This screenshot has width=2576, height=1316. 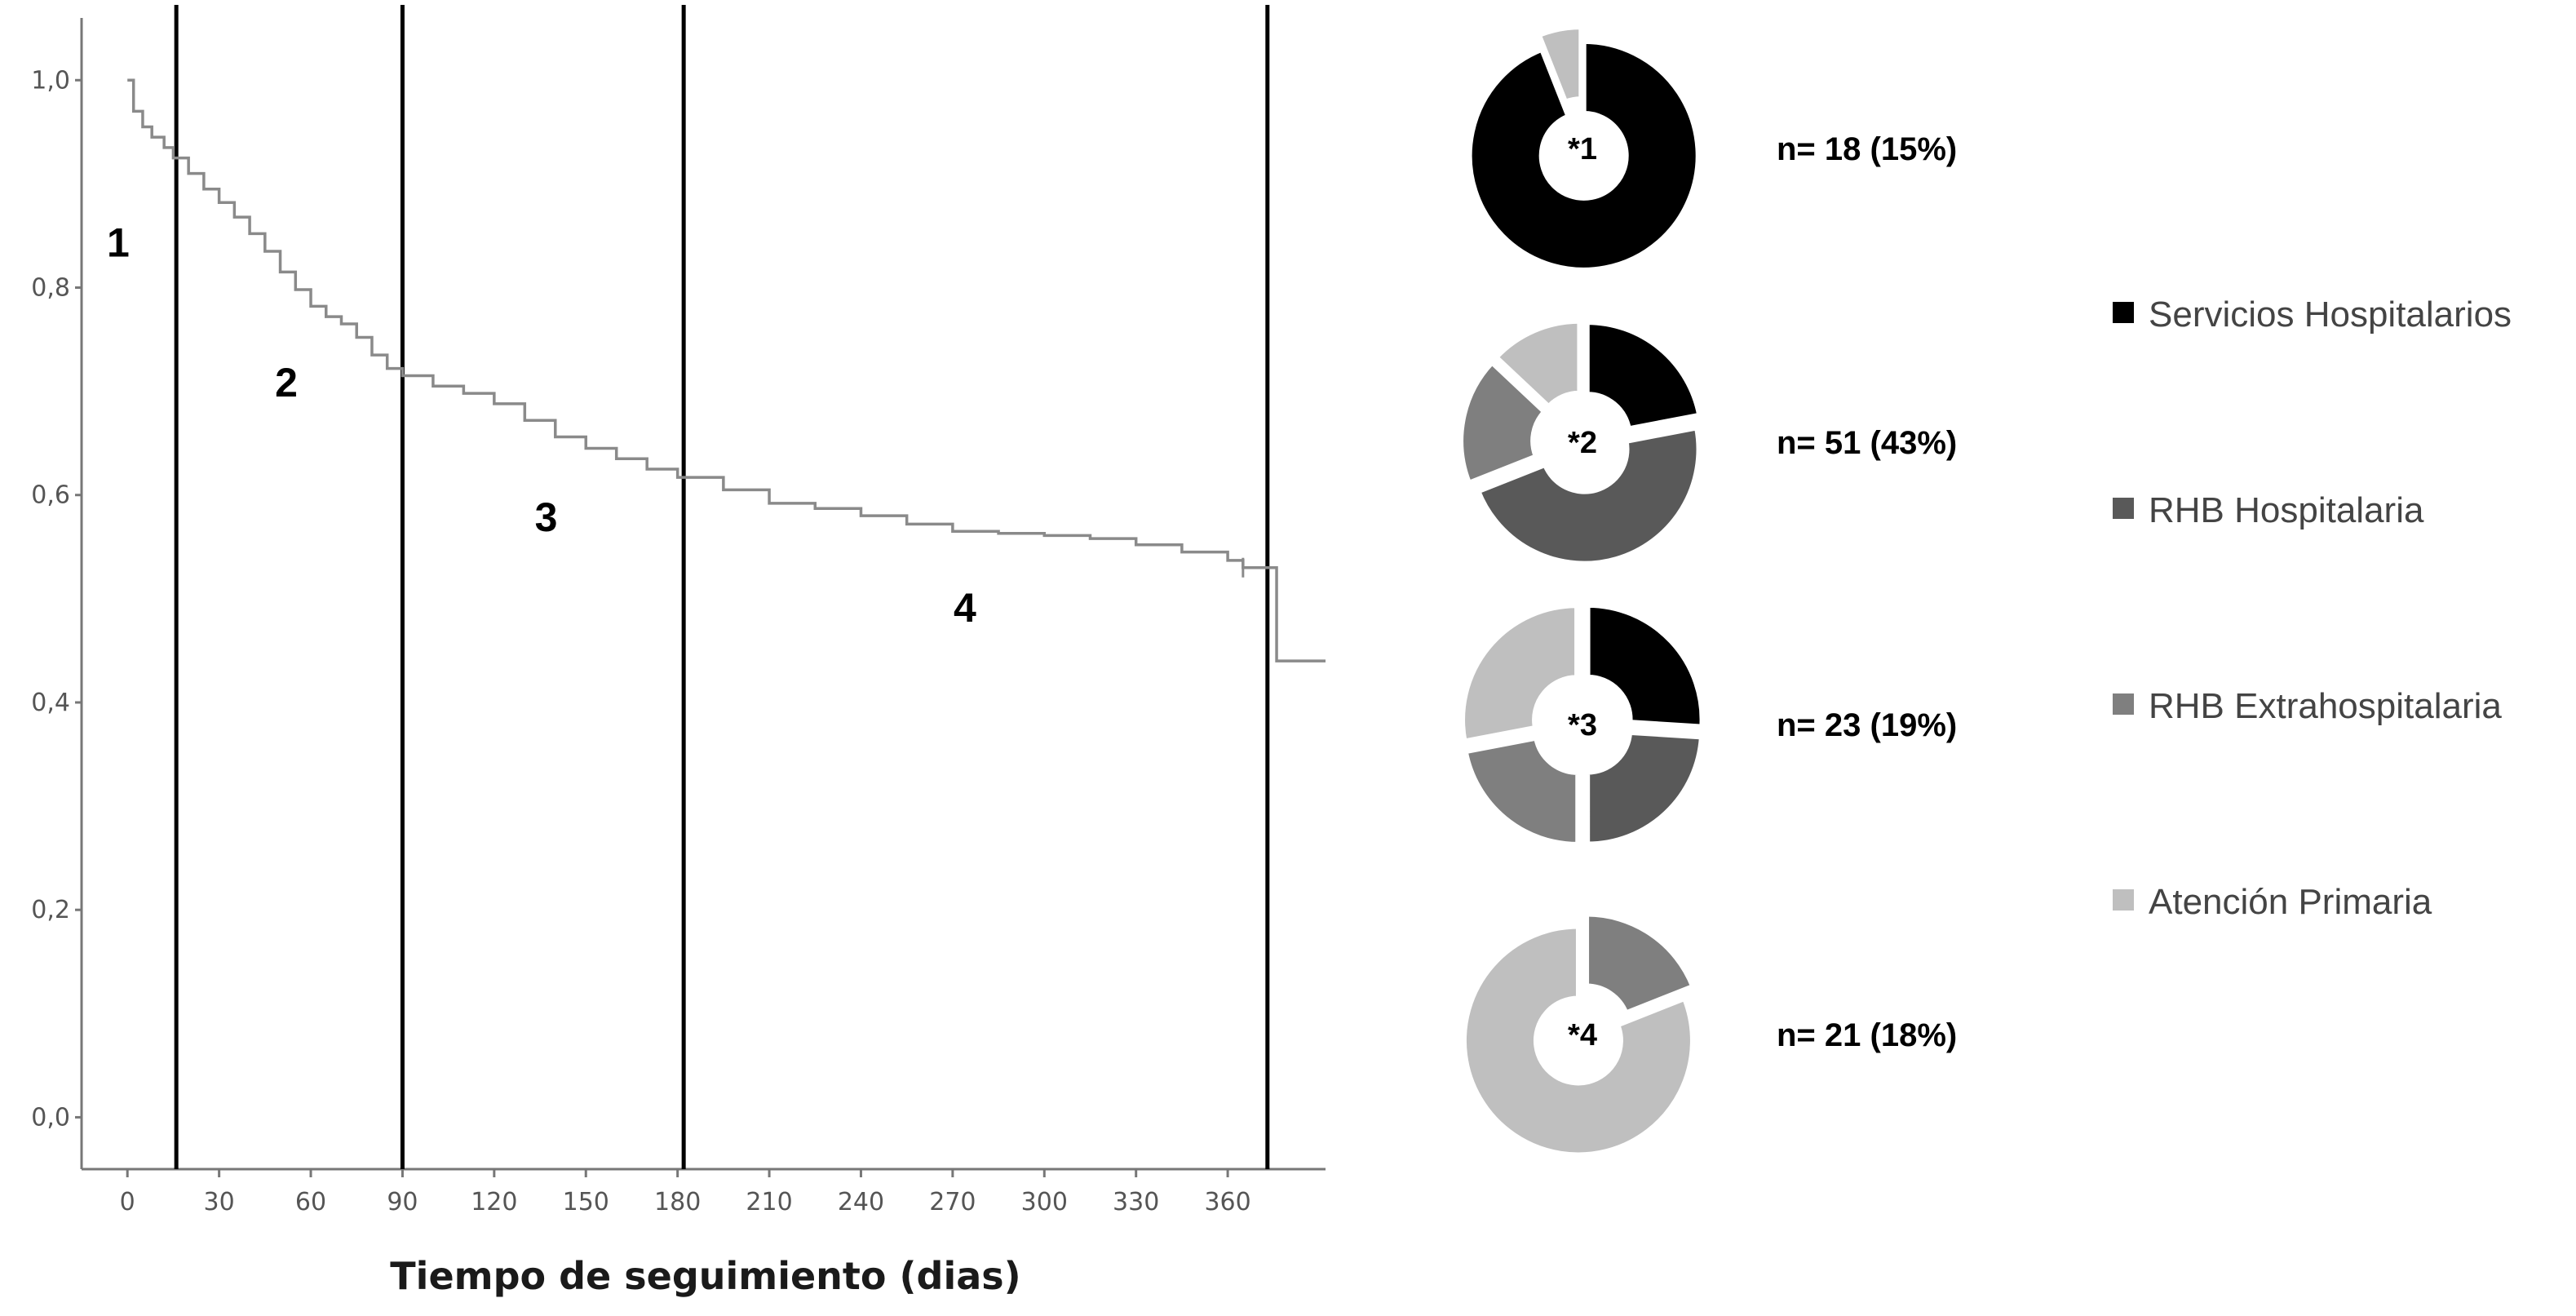 What do you see at coordinates (1227, 1202) in the screenshot?
I see `x-tick-label: 360` at bounding box center [1227, 1202].